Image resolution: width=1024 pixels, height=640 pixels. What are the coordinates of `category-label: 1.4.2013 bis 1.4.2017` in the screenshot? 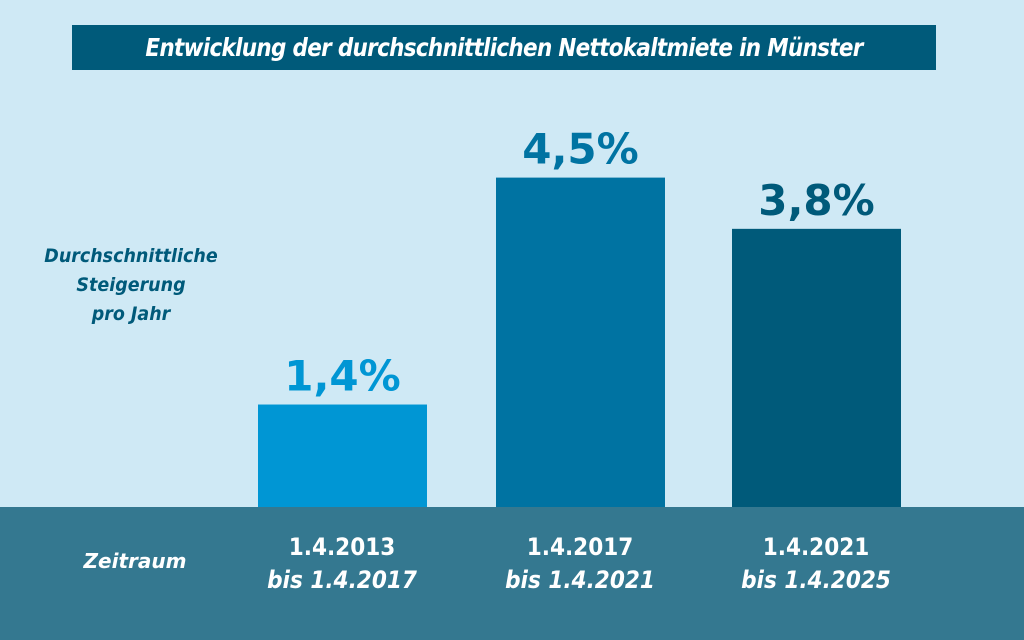 It's located at (342, 564).